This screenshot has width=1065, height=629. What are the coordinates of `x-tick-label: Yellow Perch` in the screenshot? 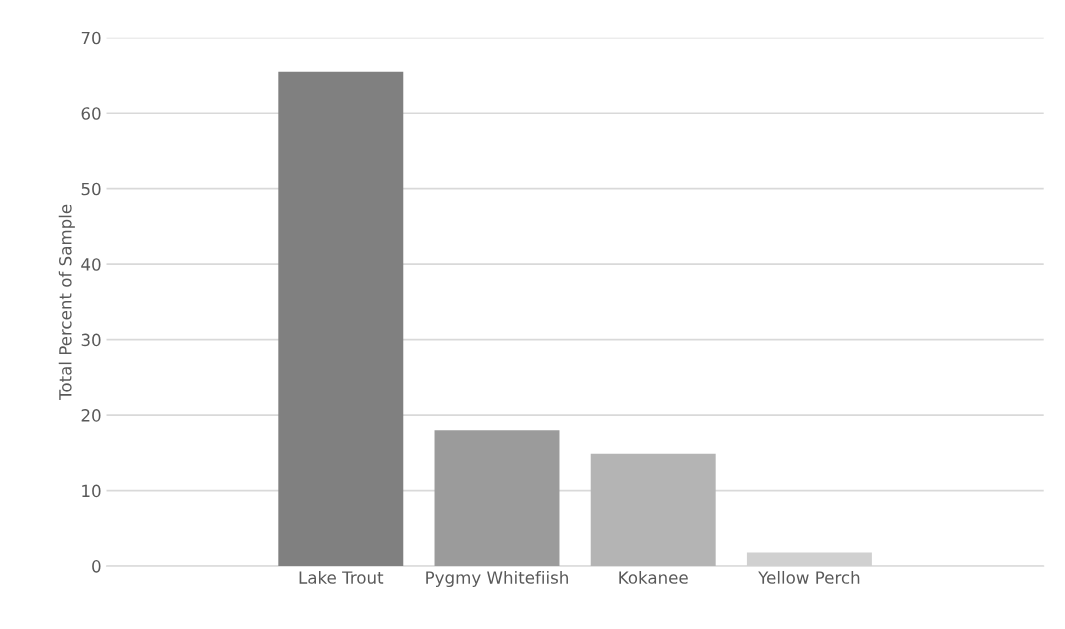 It's located at (809, 577).